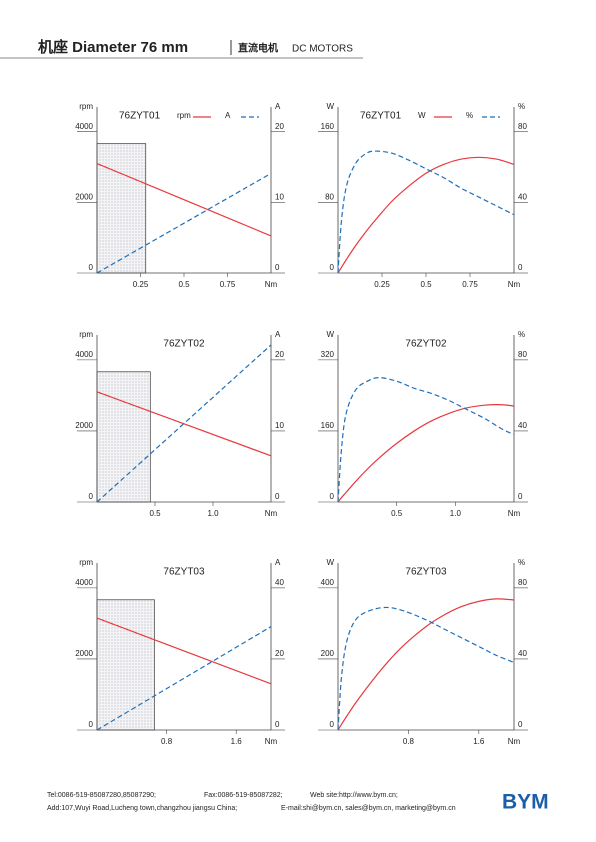 This screenshot has height=842, width=596. I want to click on legend-label: W, so click(422, 115).